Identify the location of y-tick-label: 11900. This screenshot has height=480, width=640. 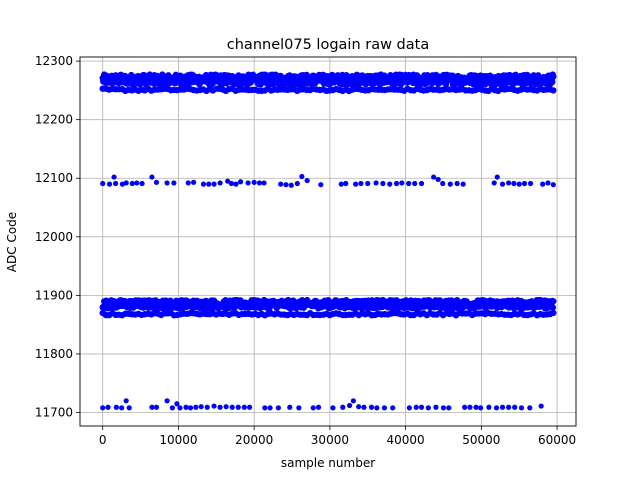
(54, 295).